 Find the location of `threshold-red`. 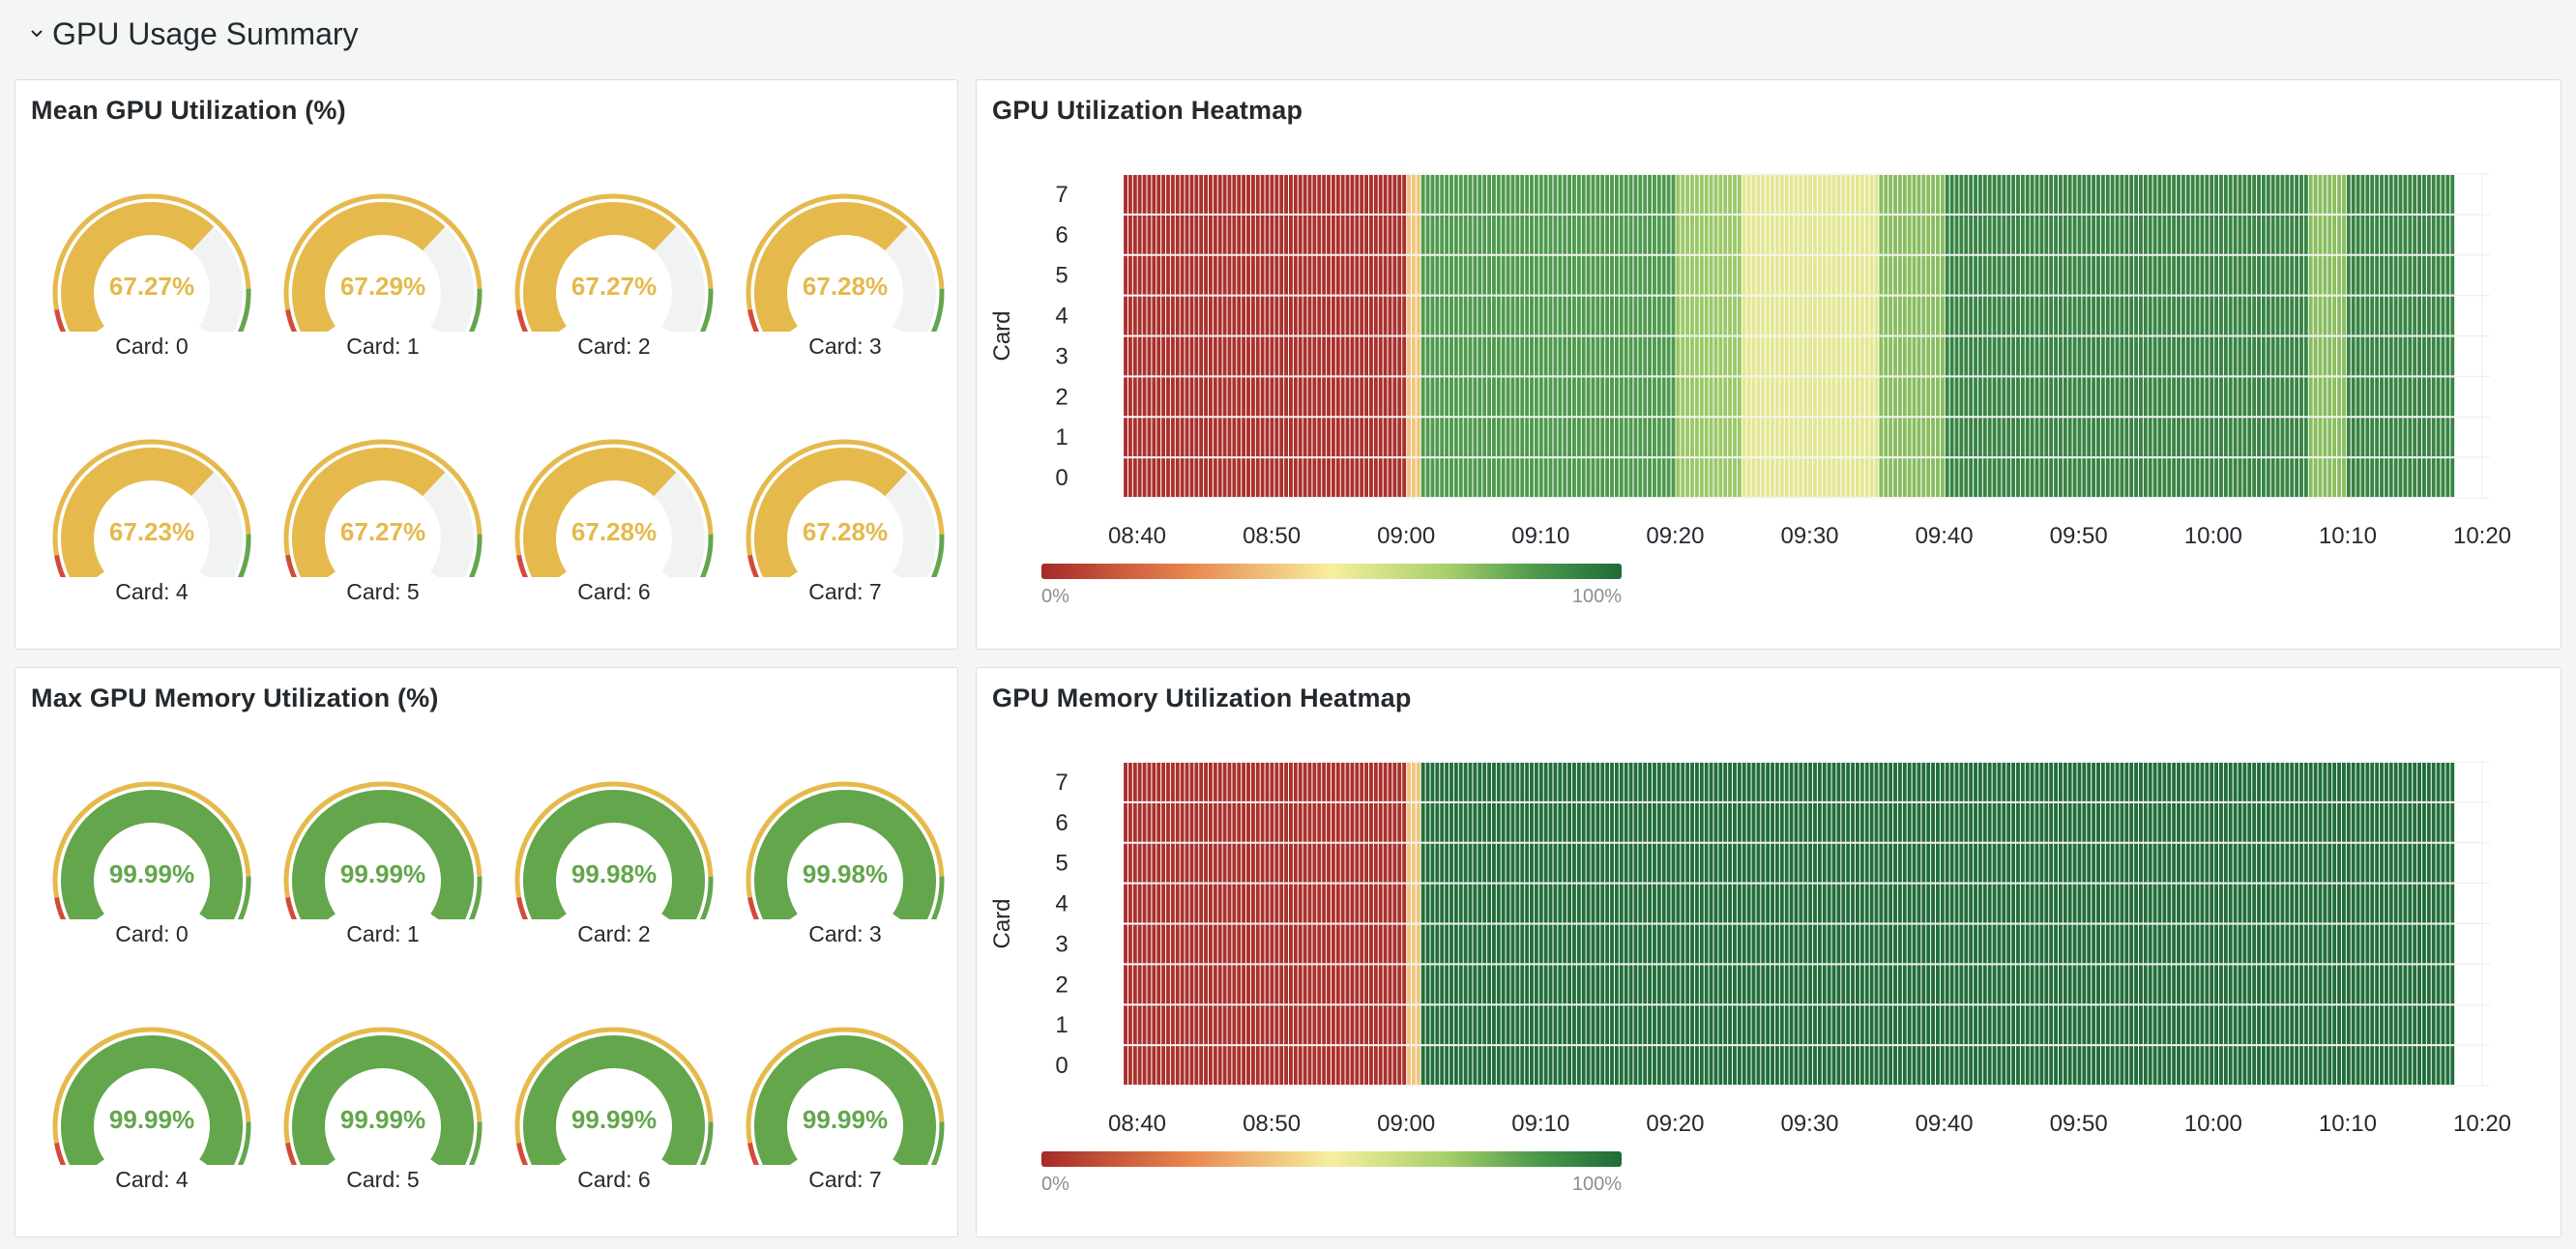

threshold-red is located at coordinates (522, 565).